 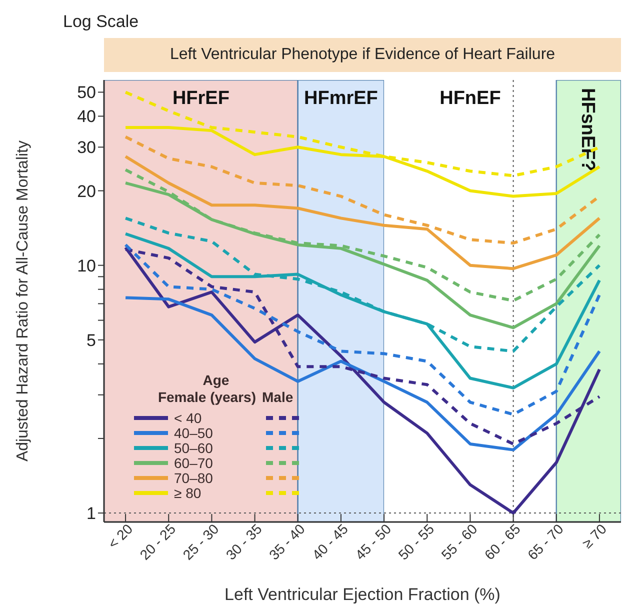 What do you see at coordinates (201, 98) in the screenshot?
I see `band-label: HFrEF` at bounding box center [201, 98].